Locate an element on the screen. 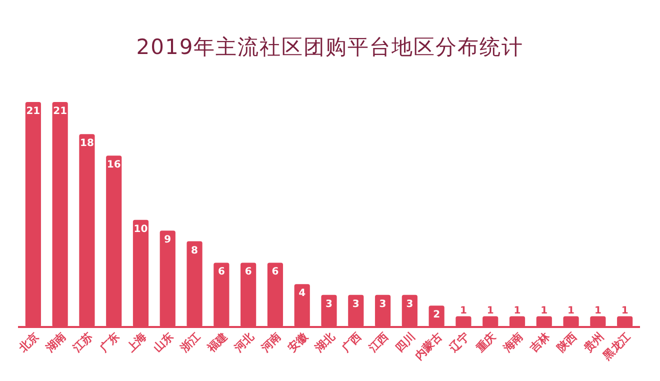  x-tick-label: 山东 is located at coordinates (163, 342).